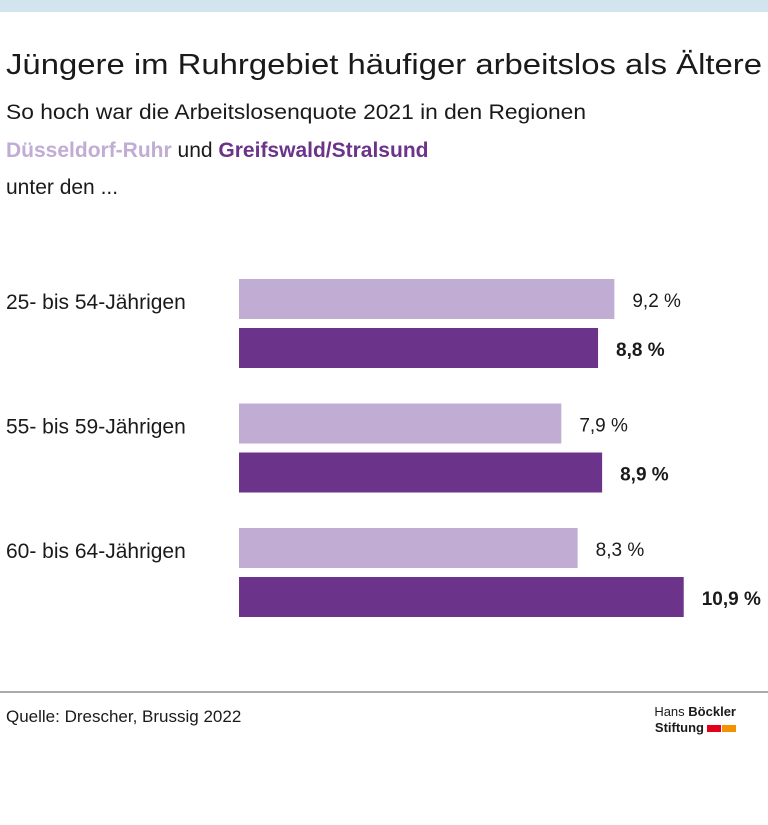  I want to click on legend-entry: Greifswald/Stralsund, so click(323, 150).